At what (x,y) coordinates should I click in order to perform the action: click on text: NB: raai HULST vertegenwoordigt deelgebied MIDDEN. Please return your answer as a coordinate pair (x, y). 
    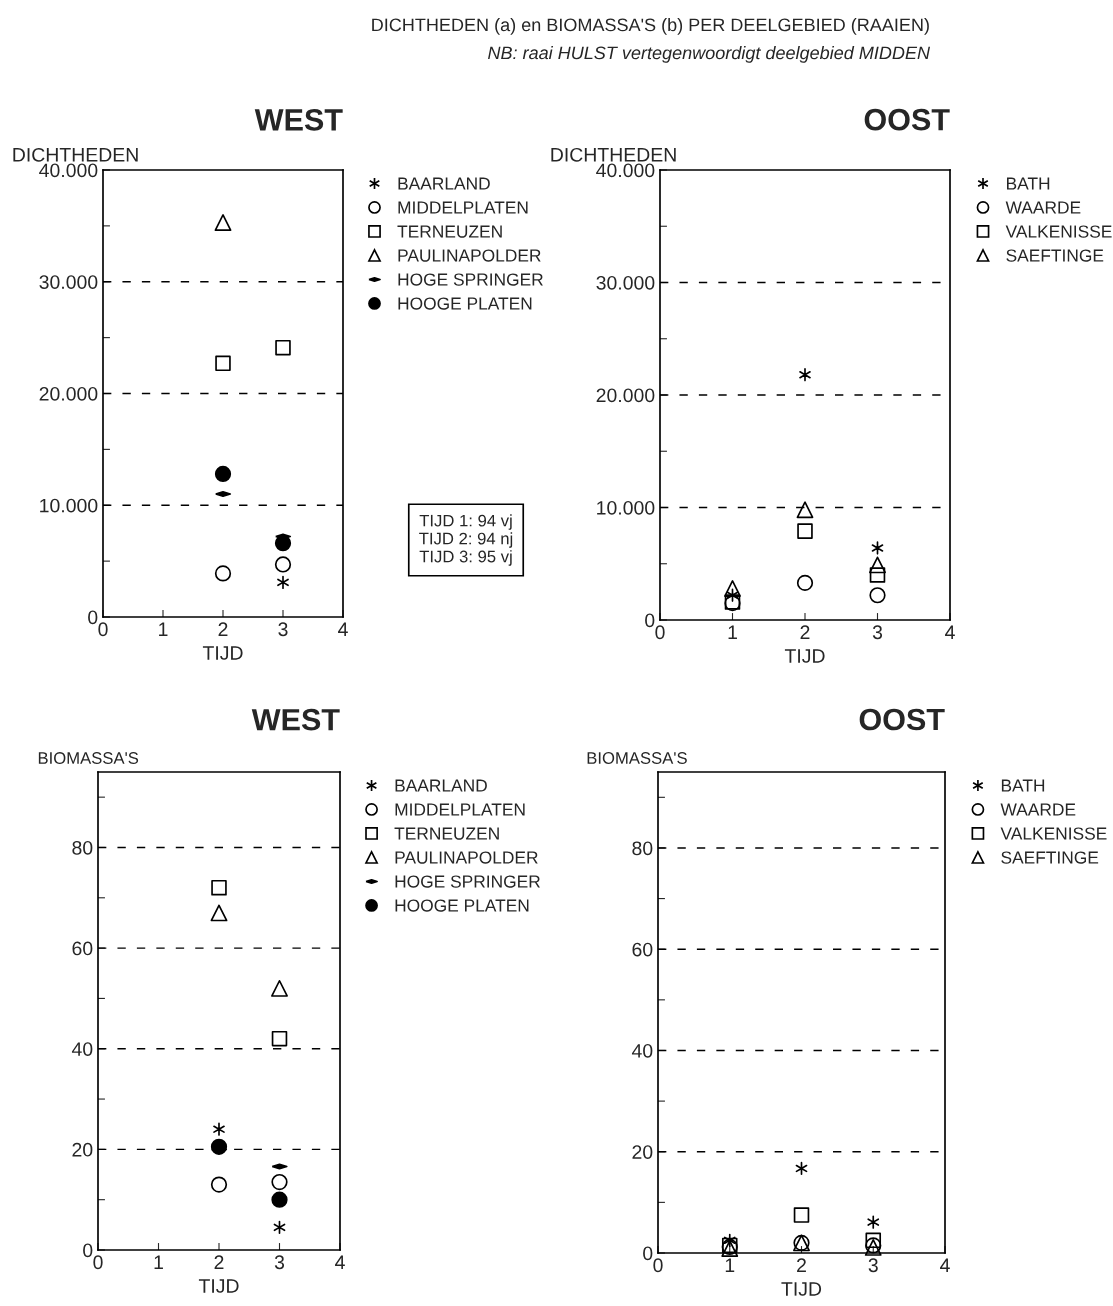
    Looking at the image, I should click on (709, 54).